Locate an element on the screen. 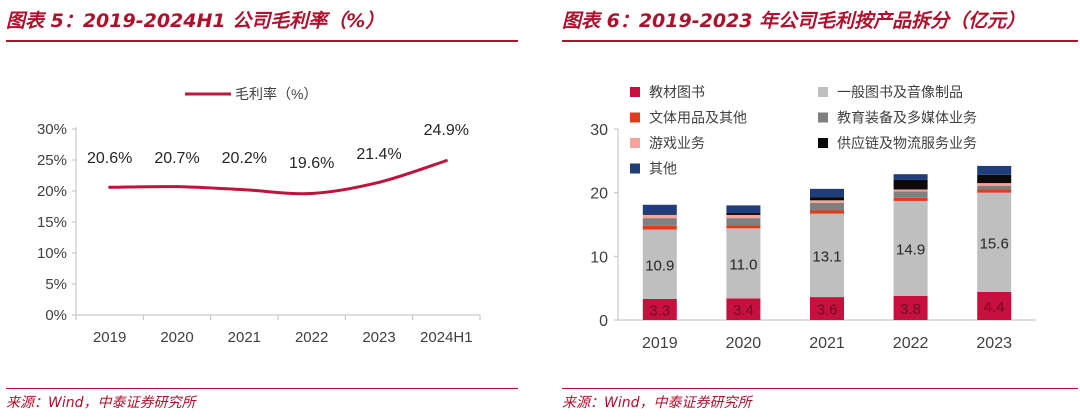  y-tick-label: 20 is located at coordinates (599, 194).